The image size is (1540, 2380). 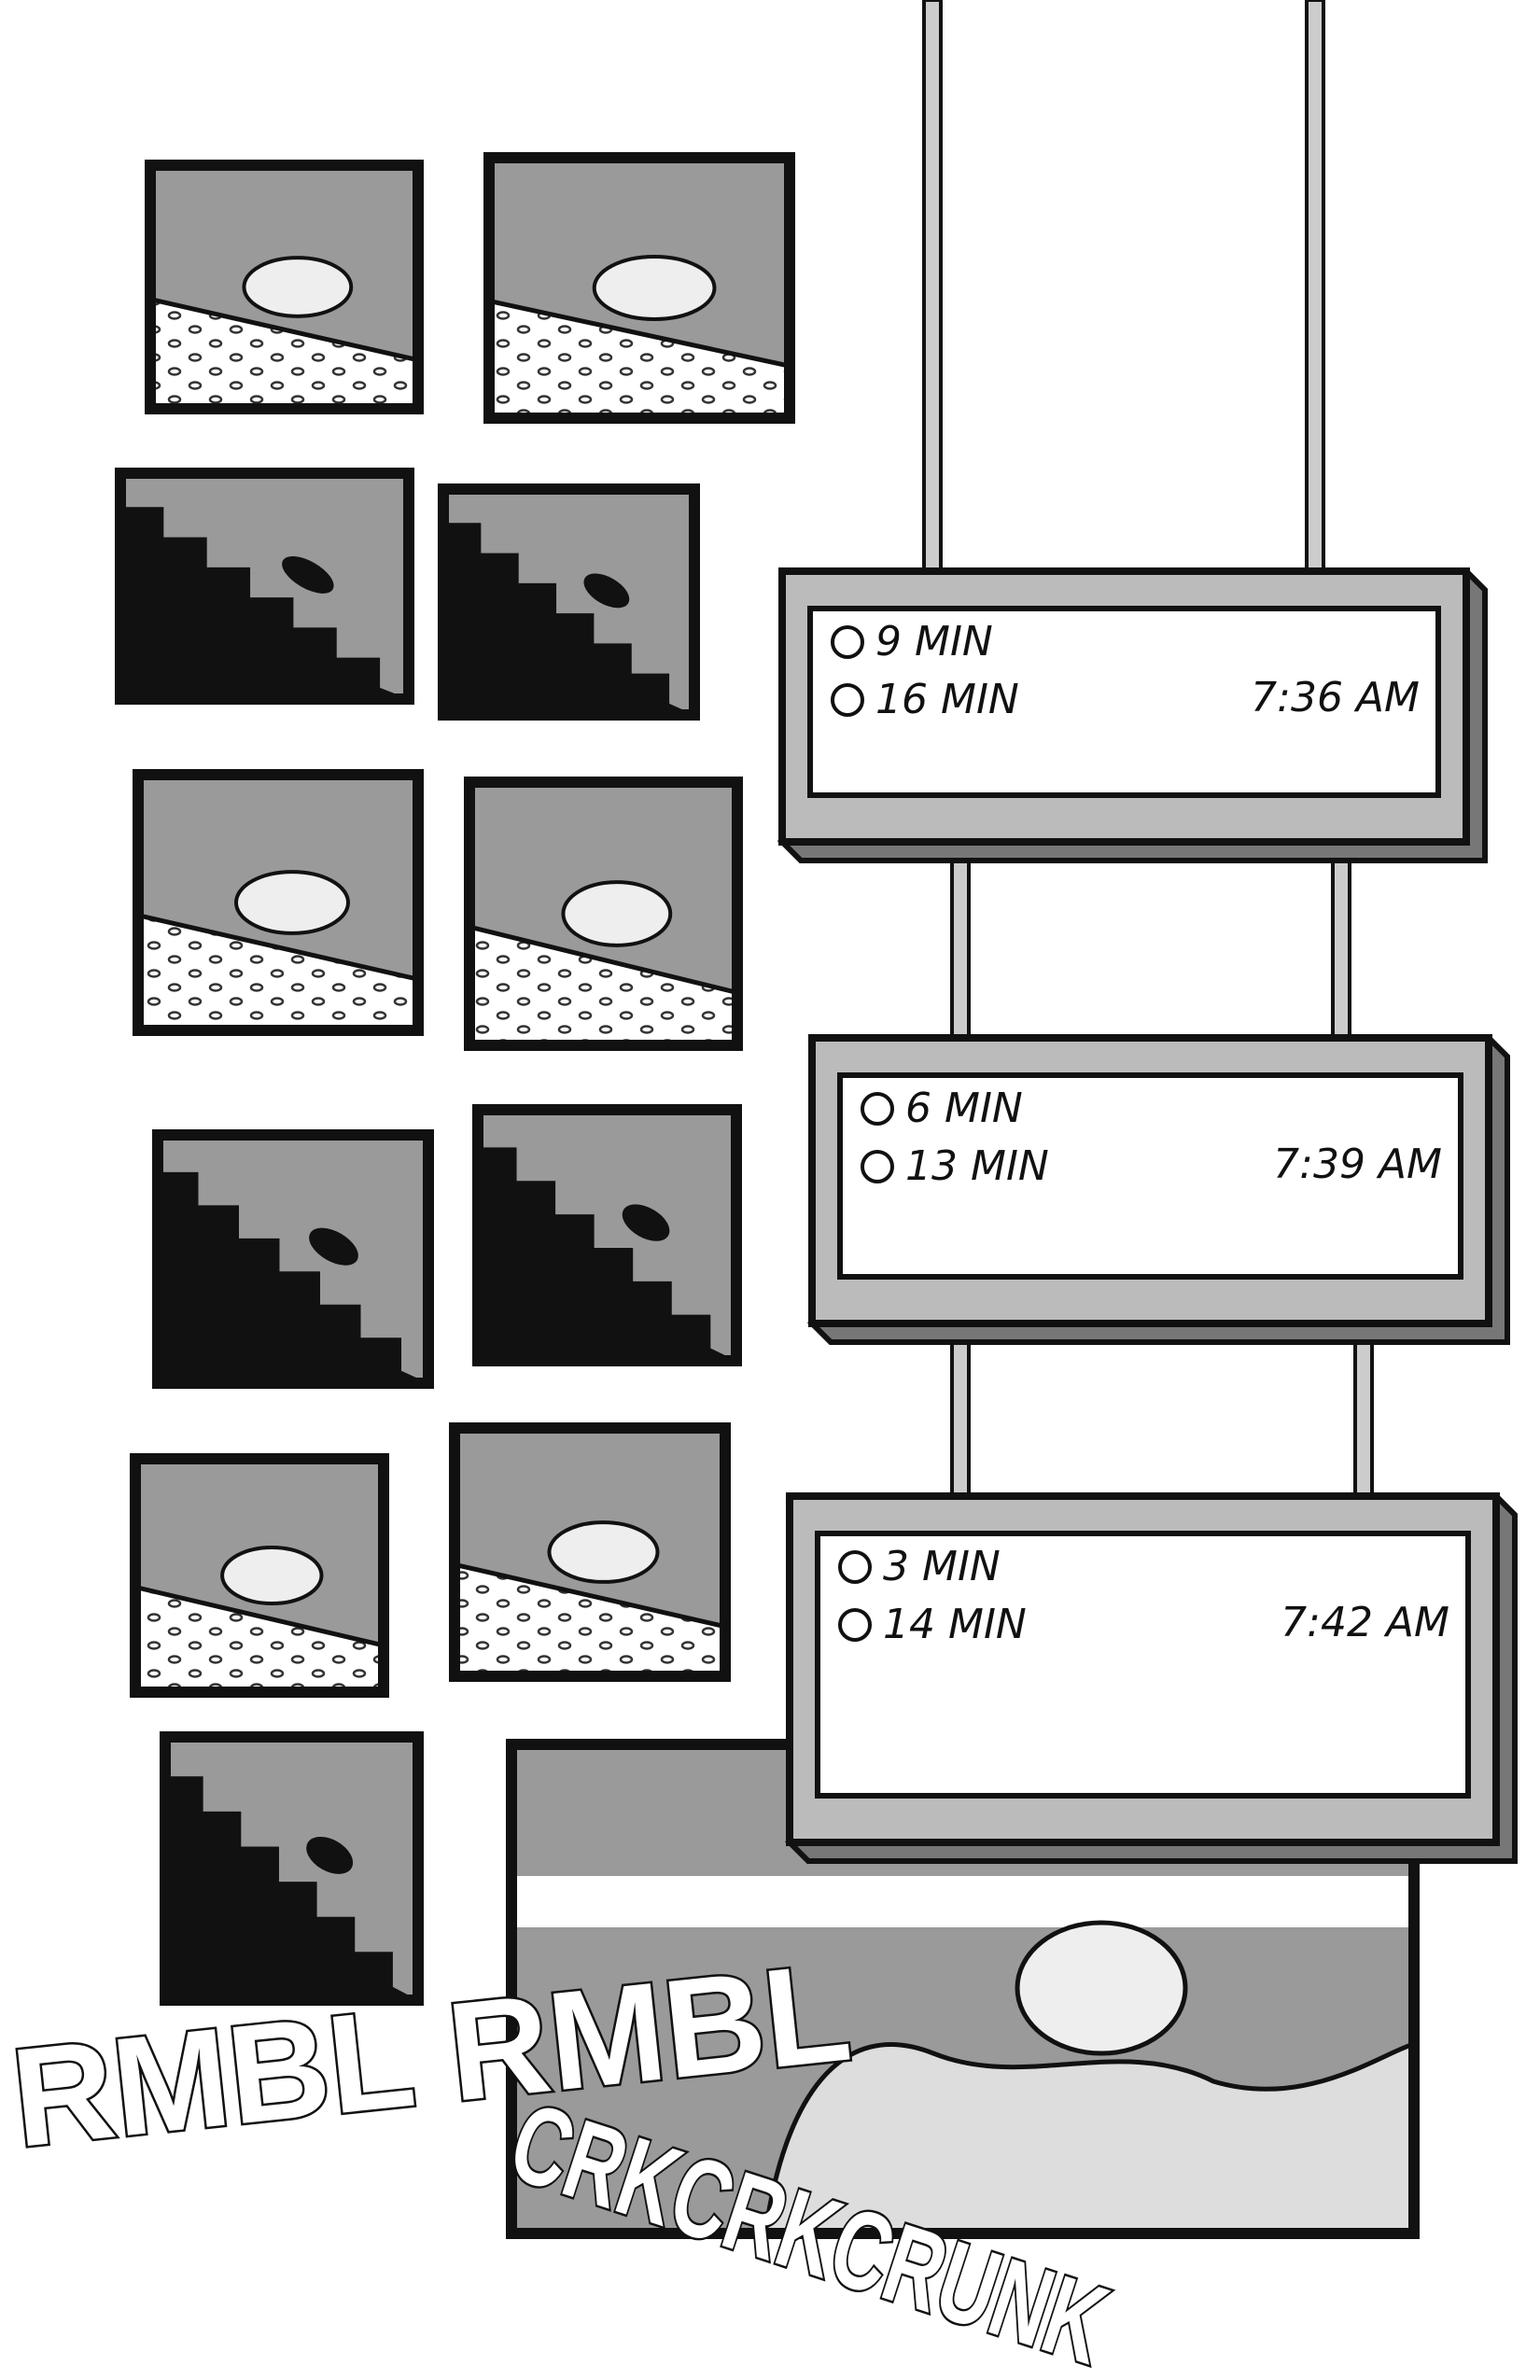 I want to click on sign: 9 MIN 16 MIN 7:36 AM, so click(x=1132, y=715).